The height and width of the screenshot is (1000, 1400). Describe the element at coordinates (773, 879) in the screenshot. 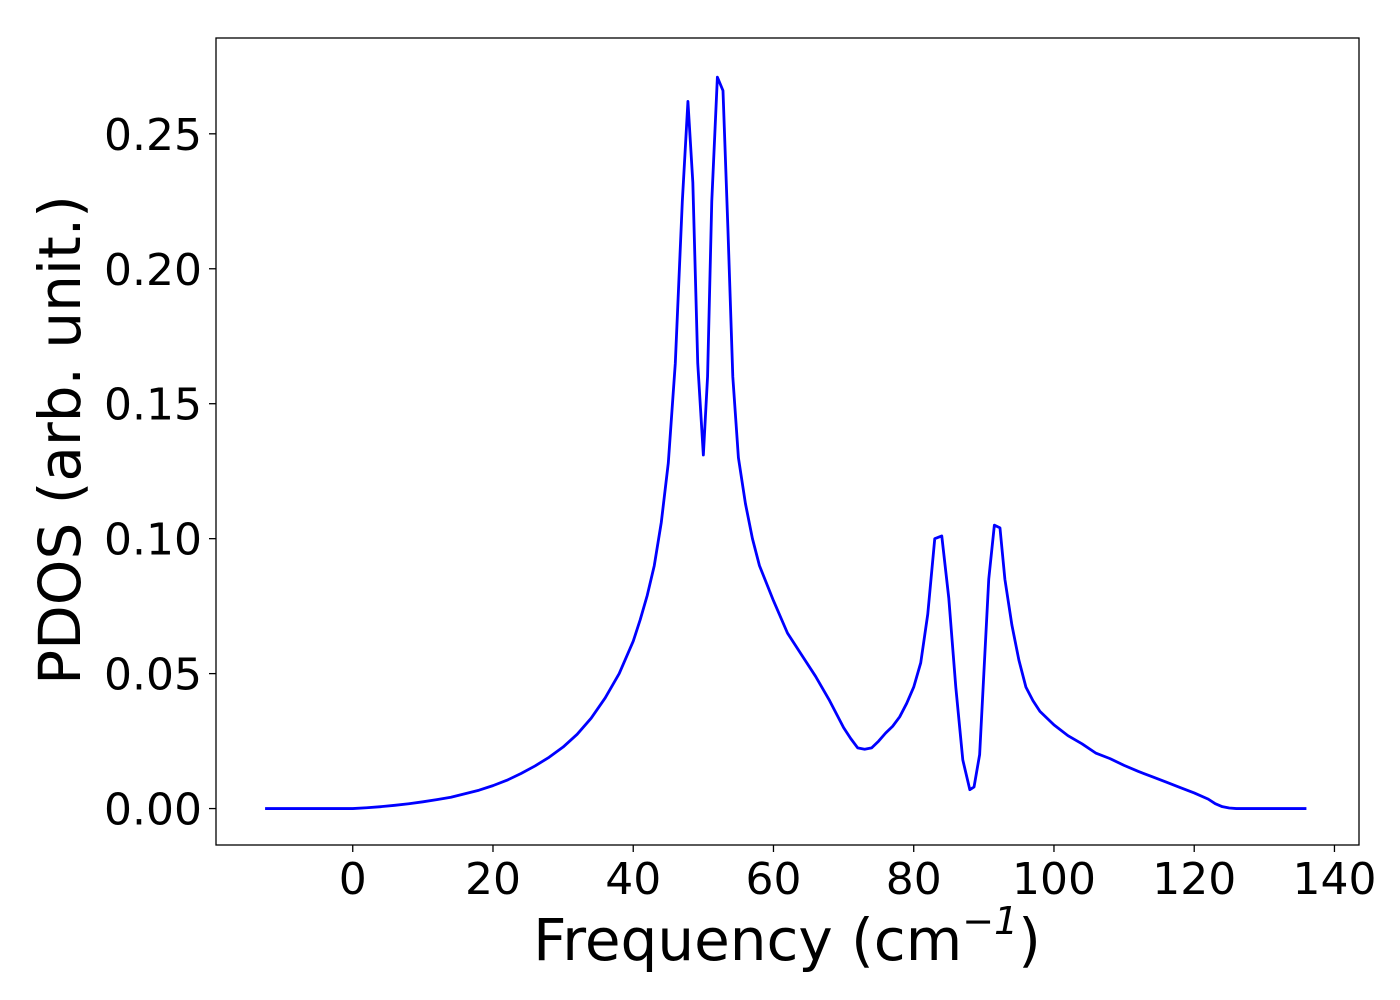

I see `x-tick-label: 60` at that location.